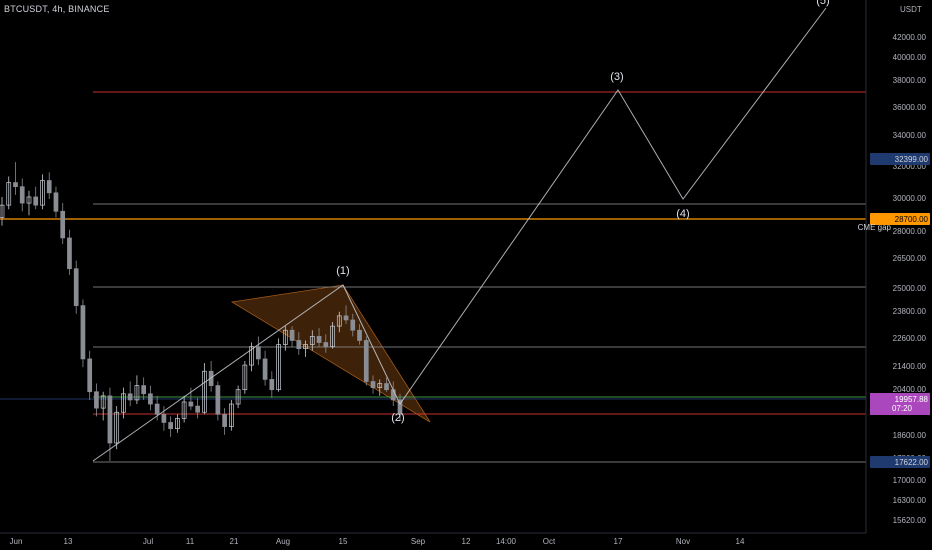 The height and width of the screenshot is (550, 932). I want to click on price-tick-label: 40000.00, so click(910, 57).